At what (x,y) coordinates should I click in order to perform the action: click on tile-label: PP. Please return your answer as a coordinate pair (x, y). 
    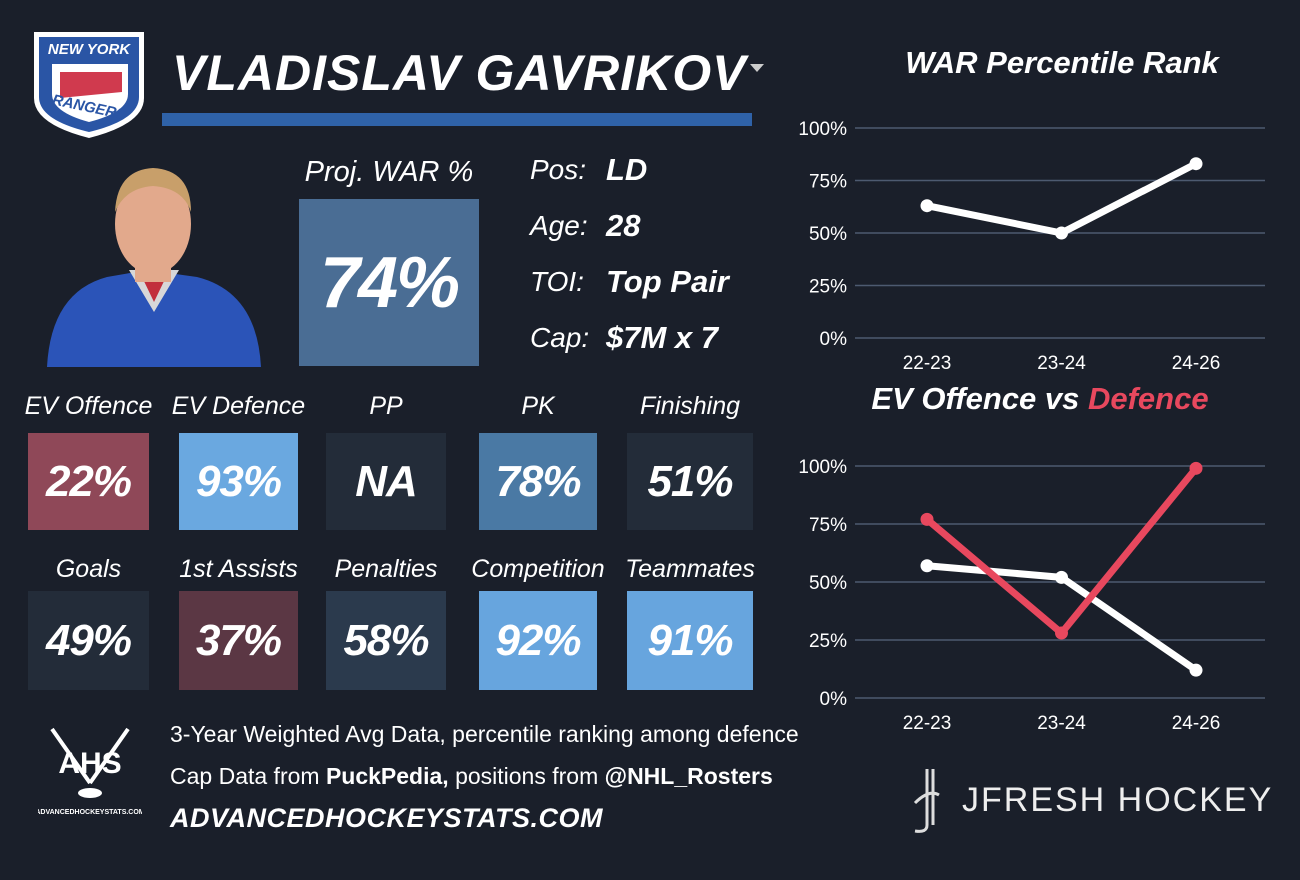
    Looking at the image, I should click on (386, 406).